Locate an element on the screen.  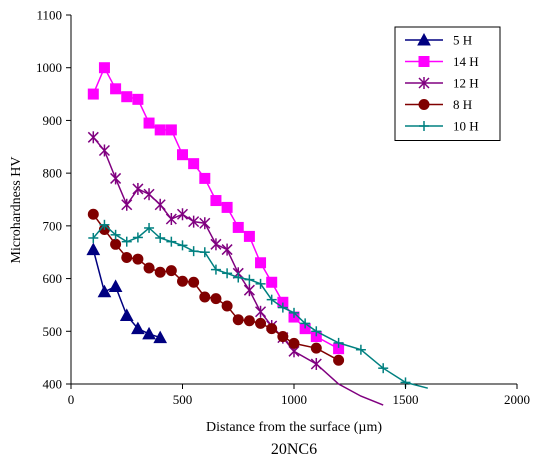
legend-label: 8 H is located at coordinates (462, 104).